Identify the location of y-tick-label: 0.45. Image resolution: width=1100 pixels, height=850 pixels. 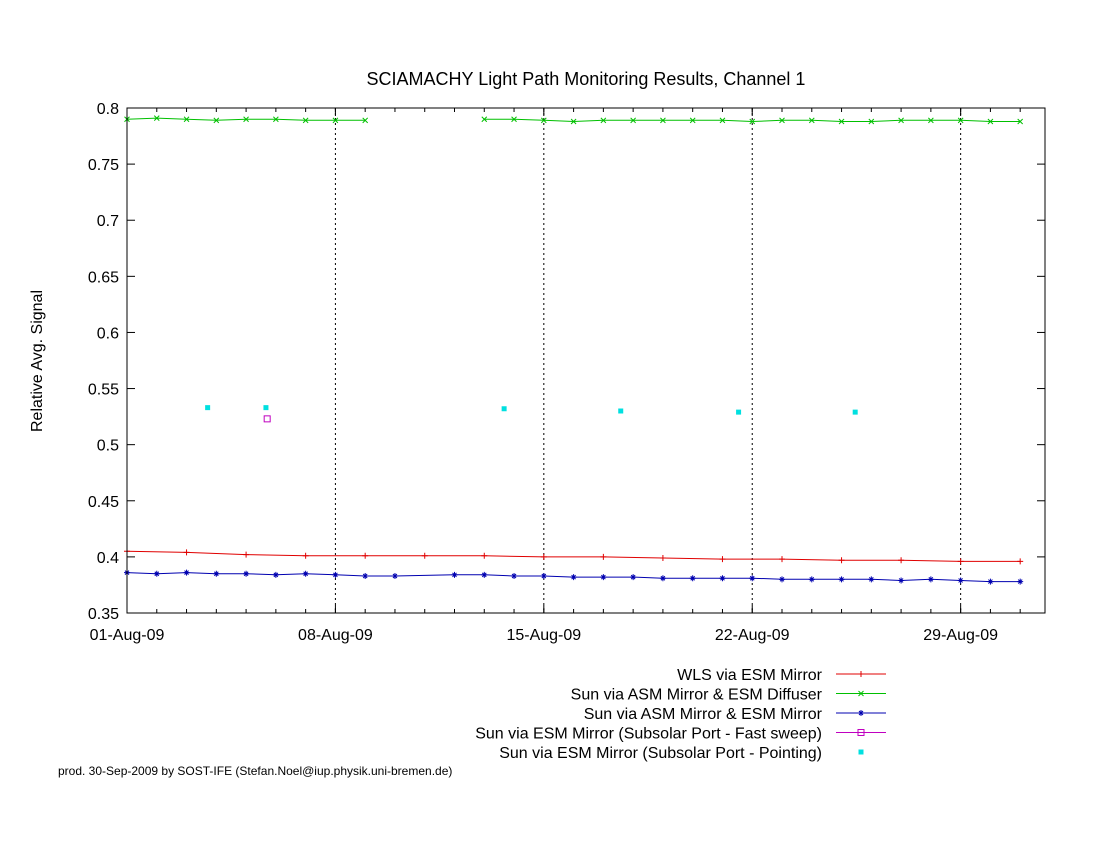
(103, 502).